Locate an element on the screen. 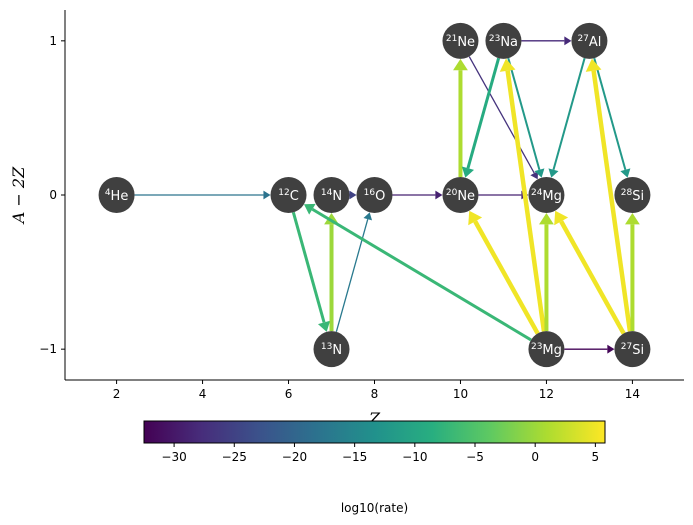  nuclide-label: 16O is located at coordinates (375, 196).